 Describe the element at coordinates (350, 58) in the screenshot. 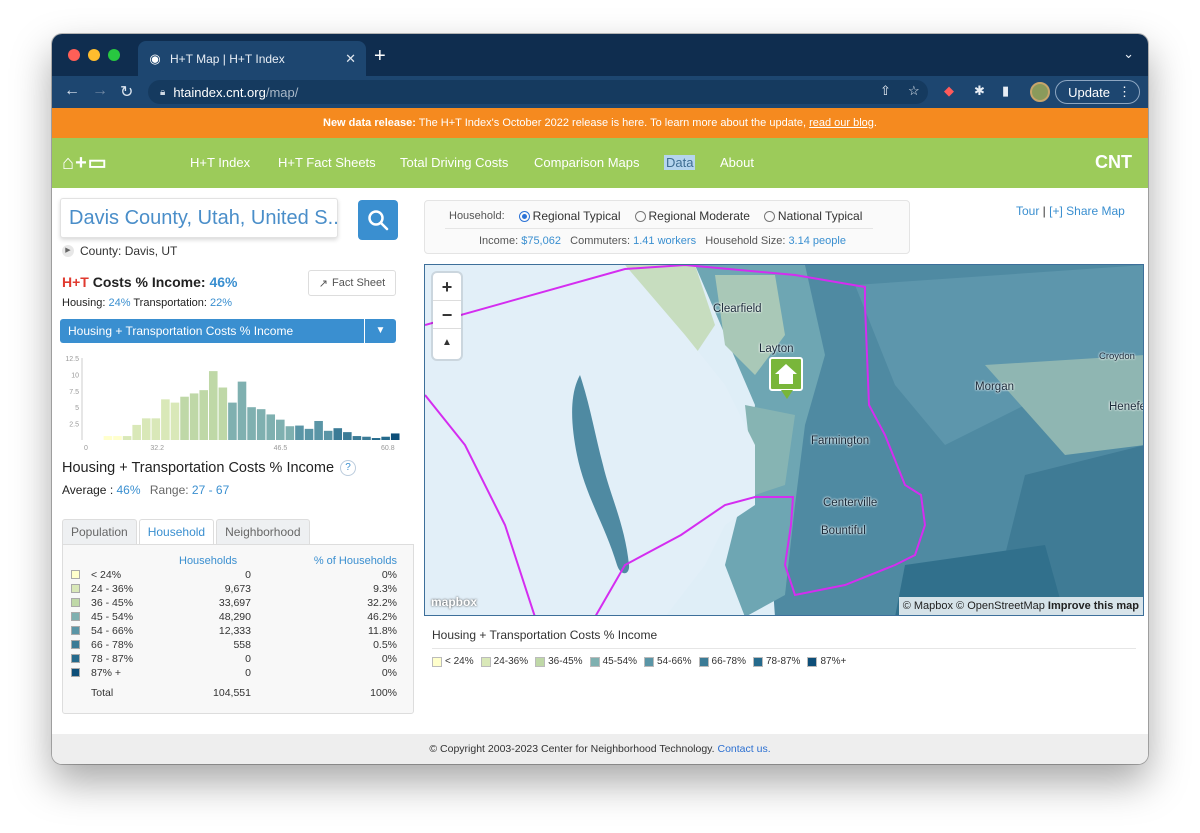

I see `close-tab-icon: ✕` at that location.